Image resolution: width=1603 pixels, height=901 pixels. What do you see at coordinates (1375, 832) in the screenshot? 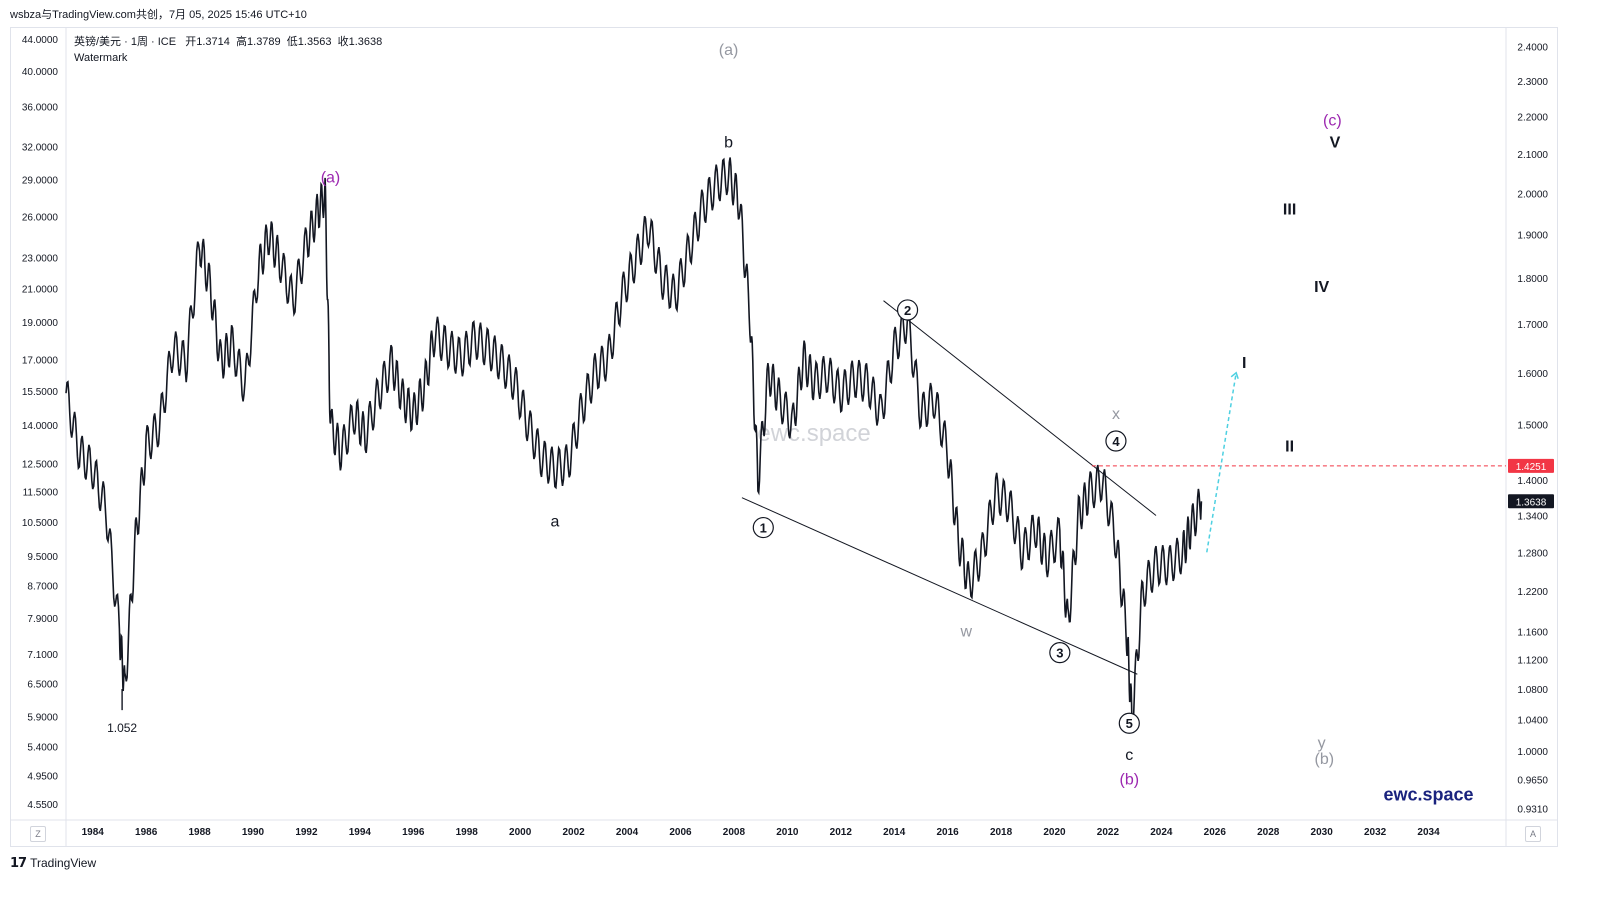
I see `time-axis-tick-2032: 2032` at bounding box center [1375, 832].